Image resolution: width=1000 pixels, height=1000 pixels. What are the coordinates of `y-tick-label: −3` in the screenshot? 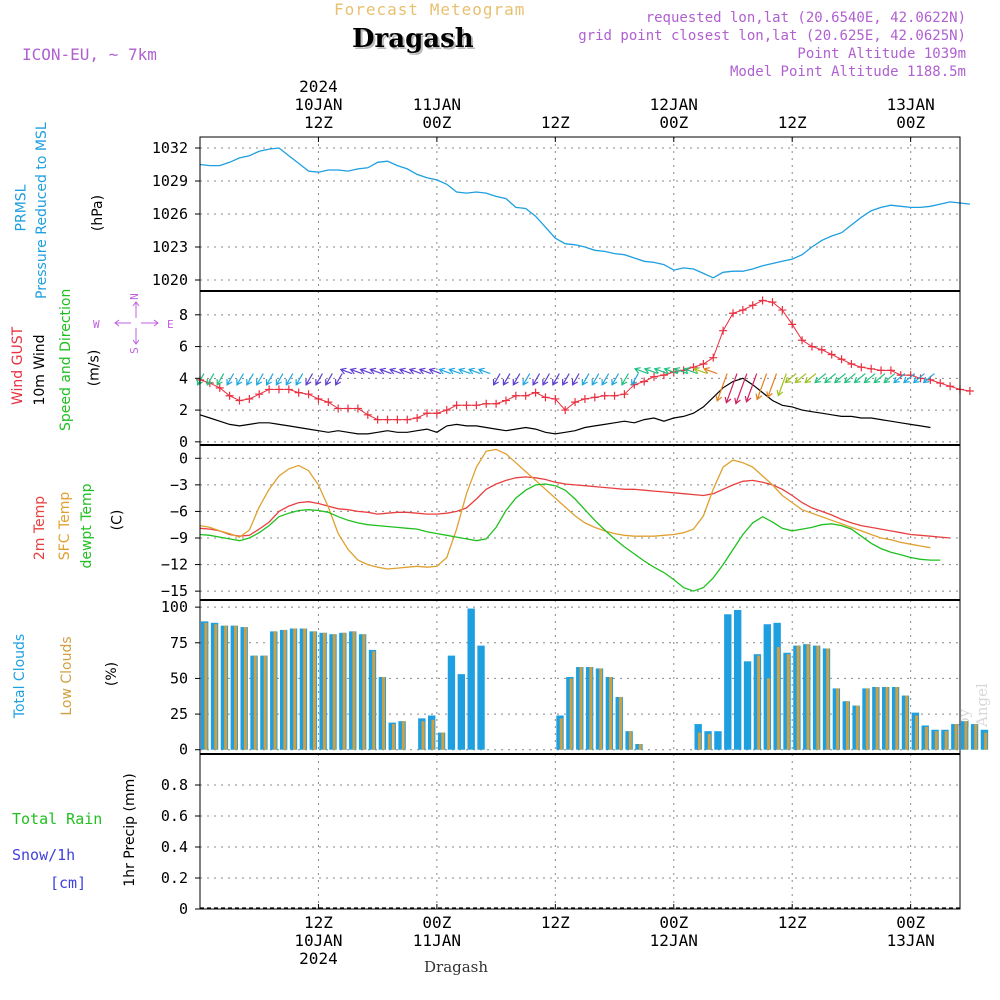 It's located at (179, 485).